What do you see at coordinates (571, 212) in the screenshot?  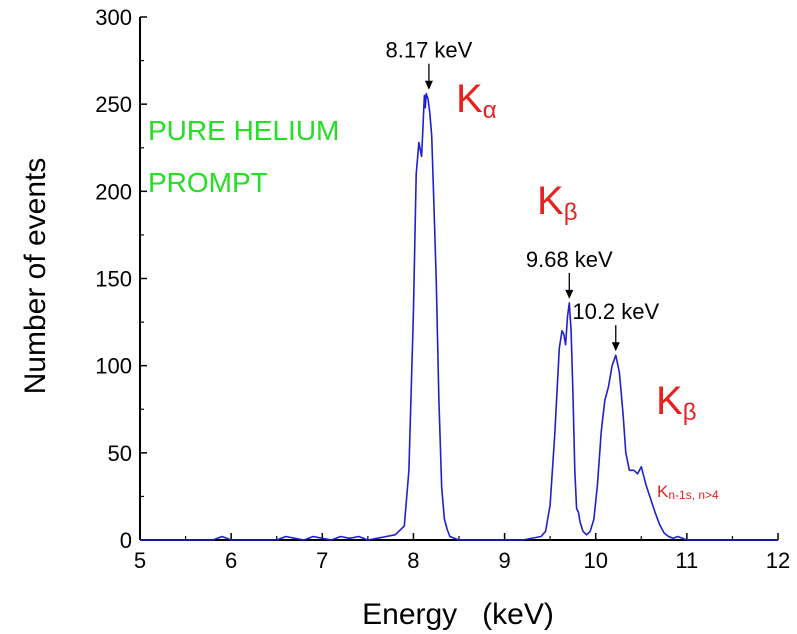 I see `k-beta-1-sub: β` at bounding box center [571, 212].